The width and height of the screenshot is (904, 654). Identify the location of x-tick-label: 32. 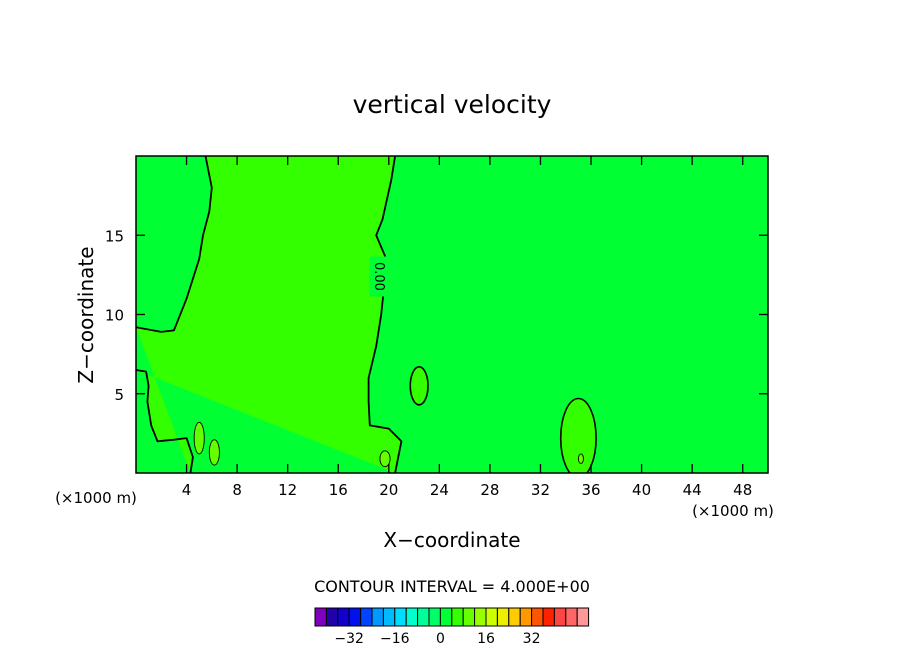
(540, 490).